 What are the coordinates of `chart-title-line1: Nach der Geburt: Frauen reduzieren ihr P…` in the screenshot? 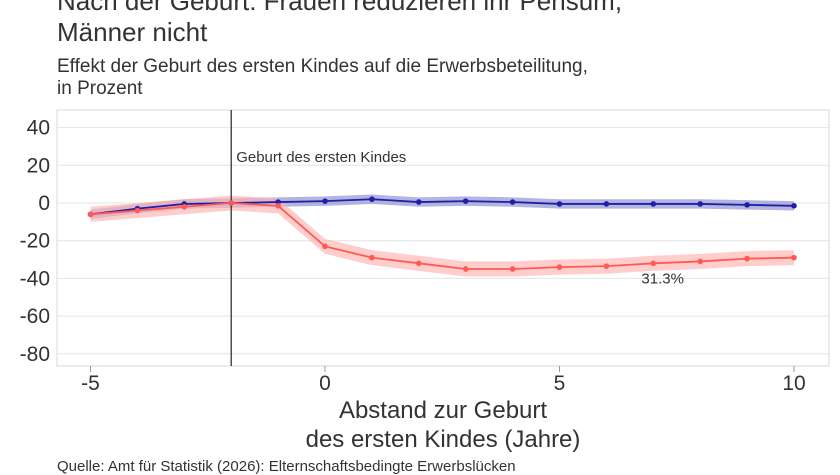 It's located at (340, 8).